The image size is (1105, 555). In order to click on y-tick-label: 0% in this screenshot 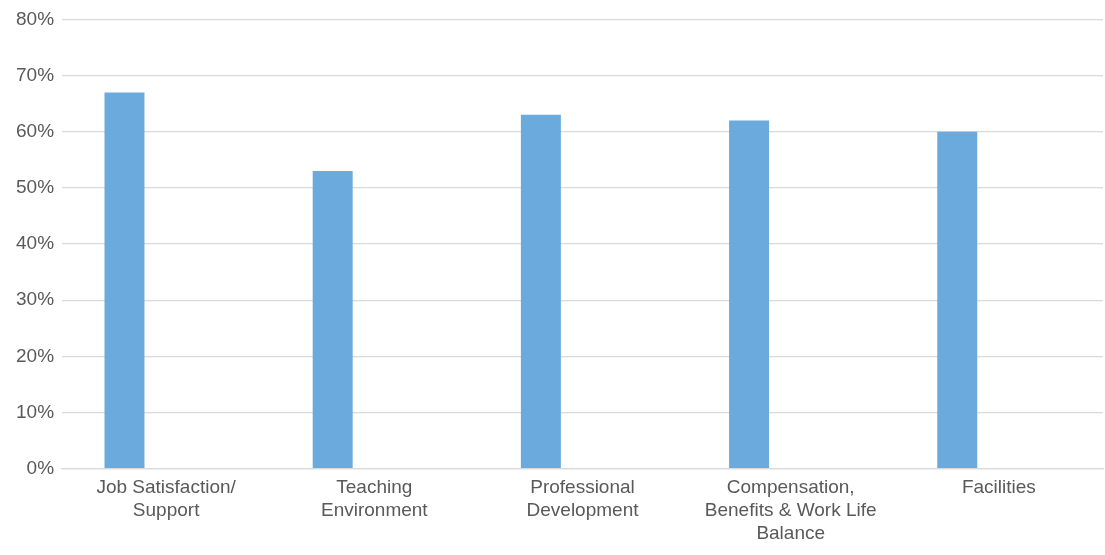, I will do `click(40, 467)`.